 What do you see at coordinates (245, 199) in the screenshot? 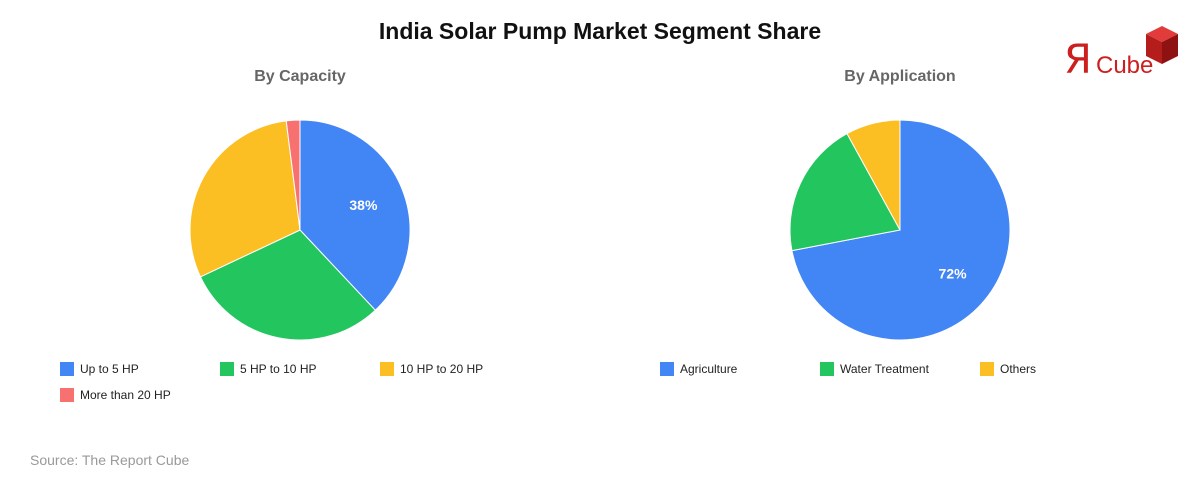
I see `pie-slice-10-hp-to-20-hp` at bounding box center [245, 199].